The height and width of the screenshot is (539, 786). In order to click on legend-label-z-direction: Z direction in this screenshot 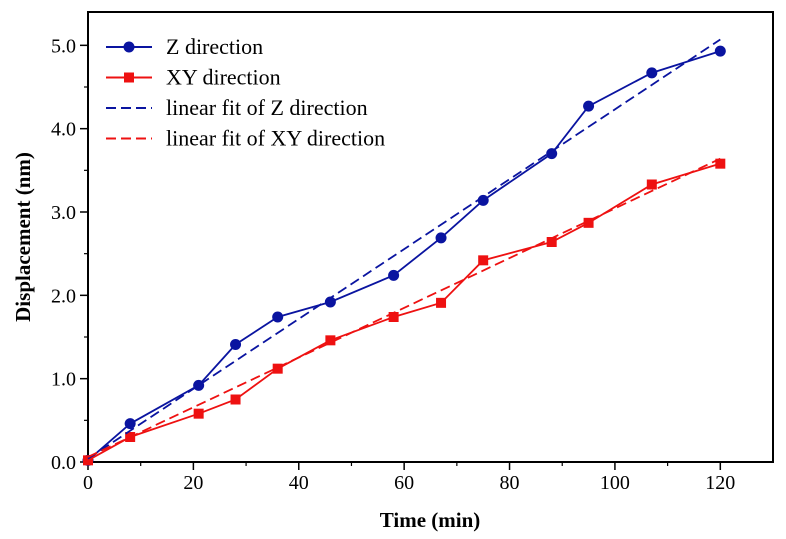, I will do `click(214, 46)`.